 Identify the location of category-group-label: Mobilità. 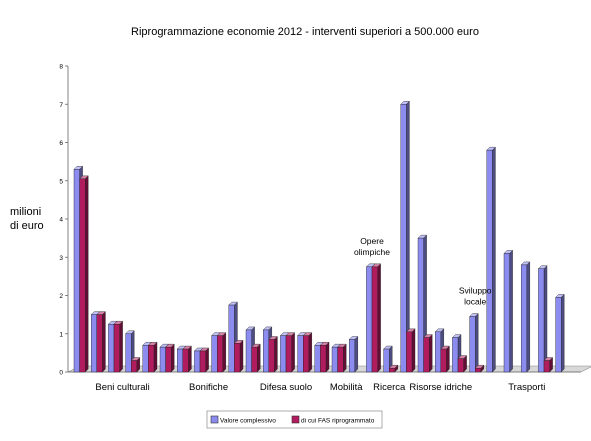
(346, 387).